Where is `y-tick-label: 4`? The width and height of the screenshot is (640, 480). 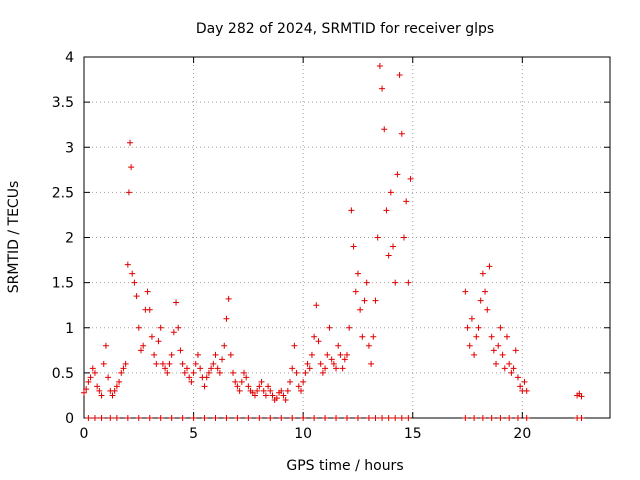 y-tick-label: 4 is located at coordinates (69, 58).